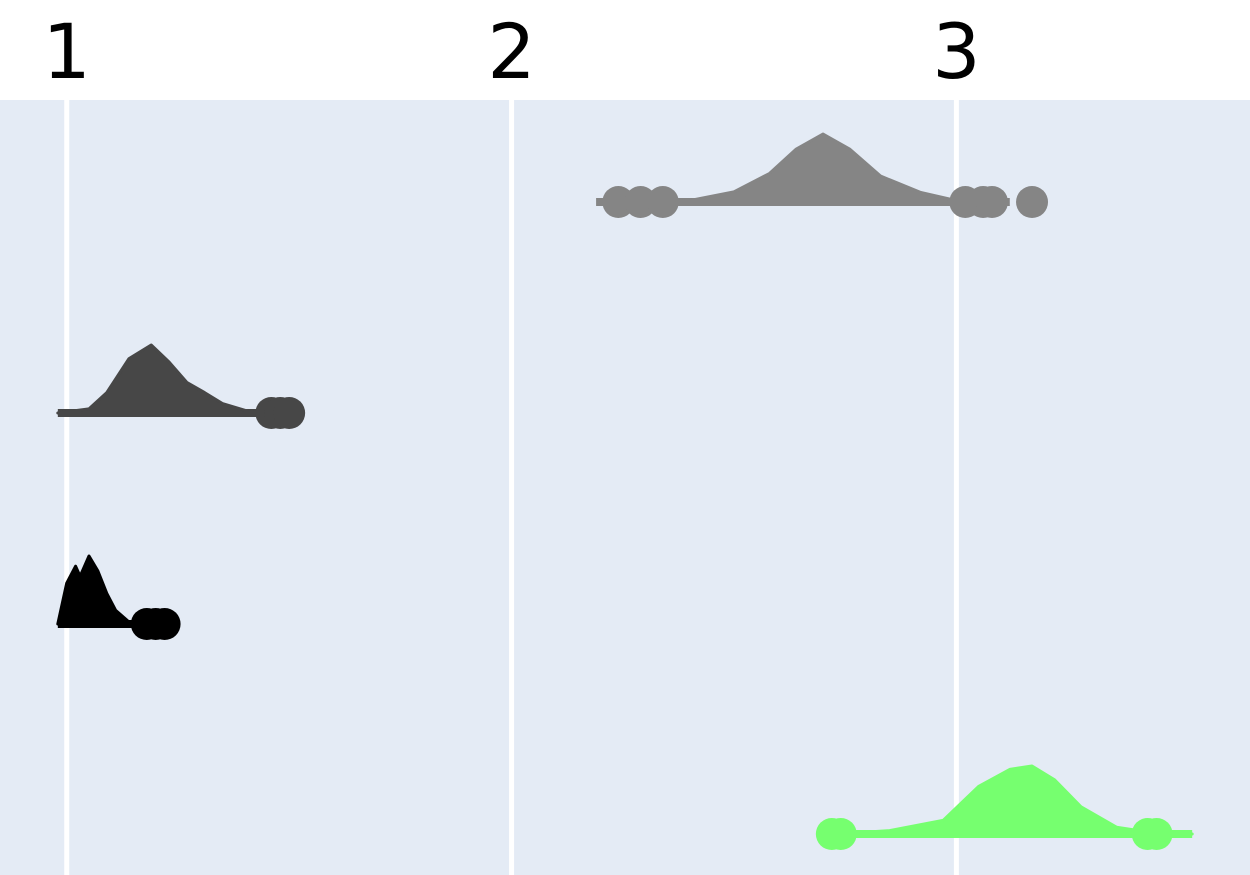  Describe the element at coordinates (67, 51) in the screenshot. I see `x-tick-label-1: 1` at that location.